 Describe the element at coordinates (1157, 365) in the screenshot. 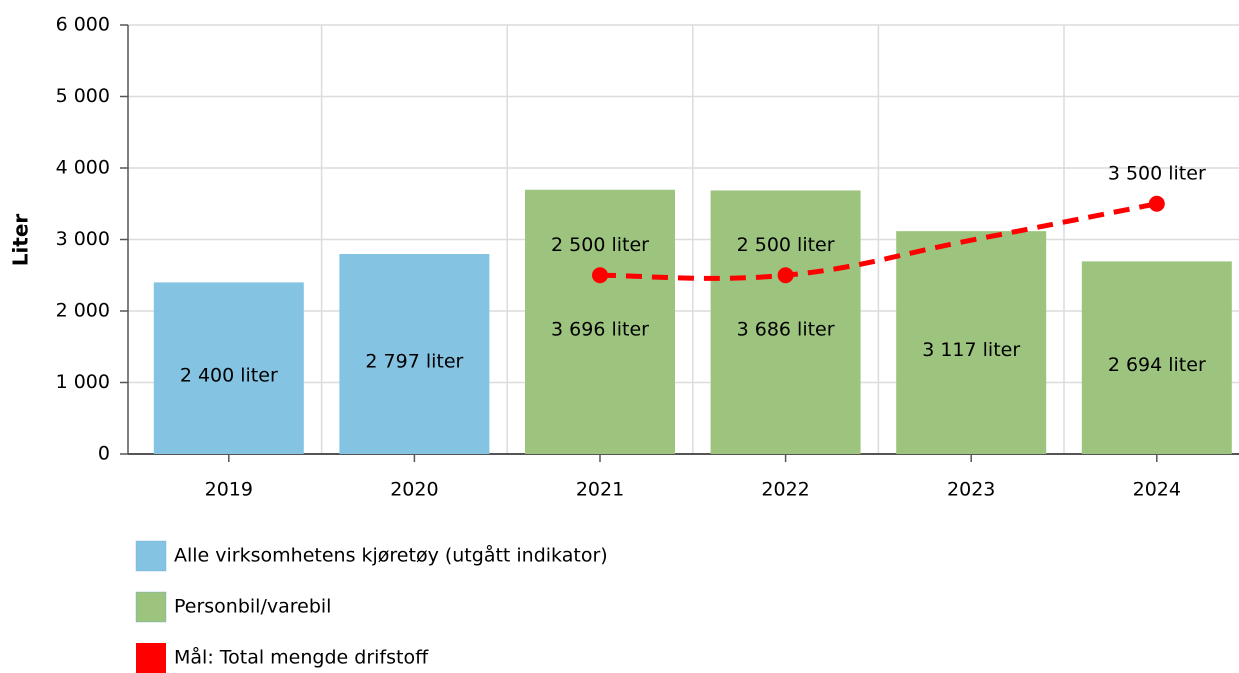

I see `bar-value-label: 2 694 liter` at that location.